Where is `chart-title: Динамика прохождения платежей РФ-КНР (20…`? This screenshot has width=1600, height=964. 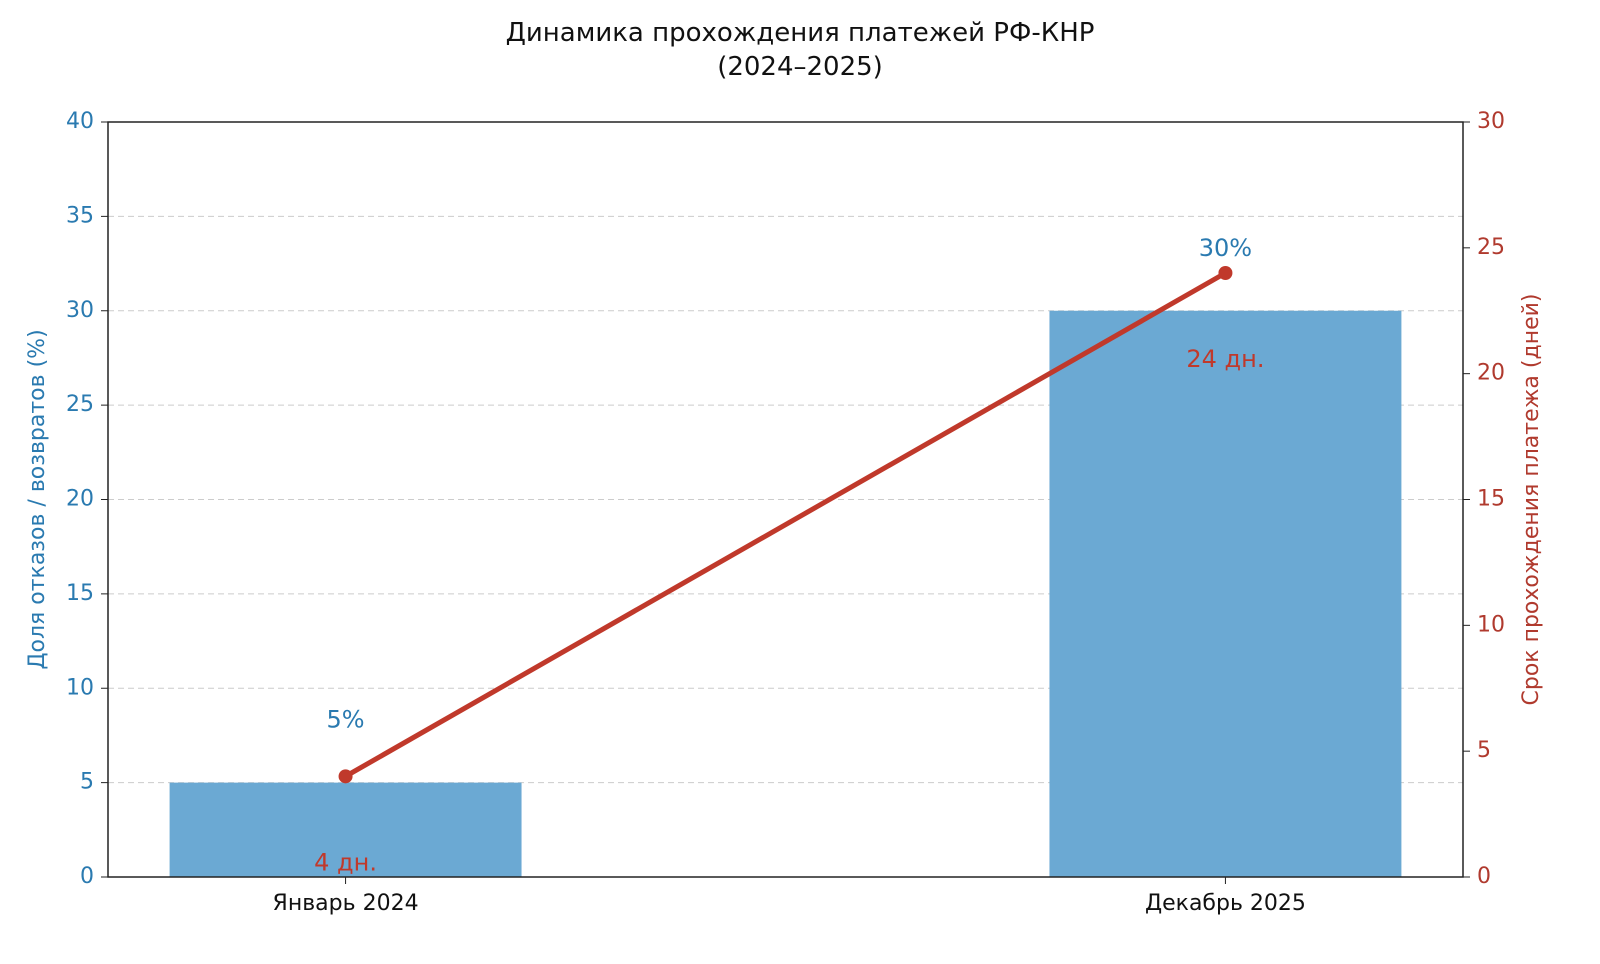 chart-title: Динамика прохождения платежей РФ-КНР (20… is located at coordinates (800, 50).